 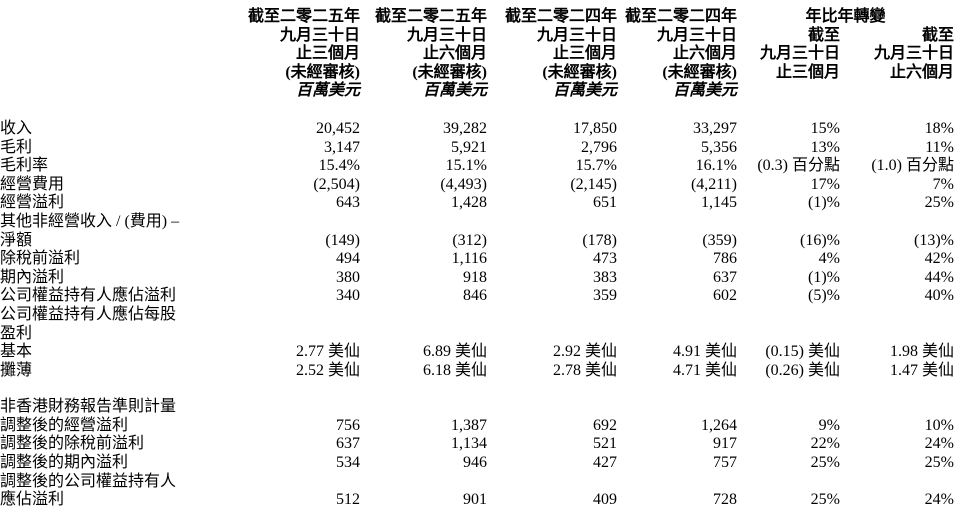 I want to click on column-header-yoy-3m: 截至 九月三十日 止三個月, so click(x=788, y=55).